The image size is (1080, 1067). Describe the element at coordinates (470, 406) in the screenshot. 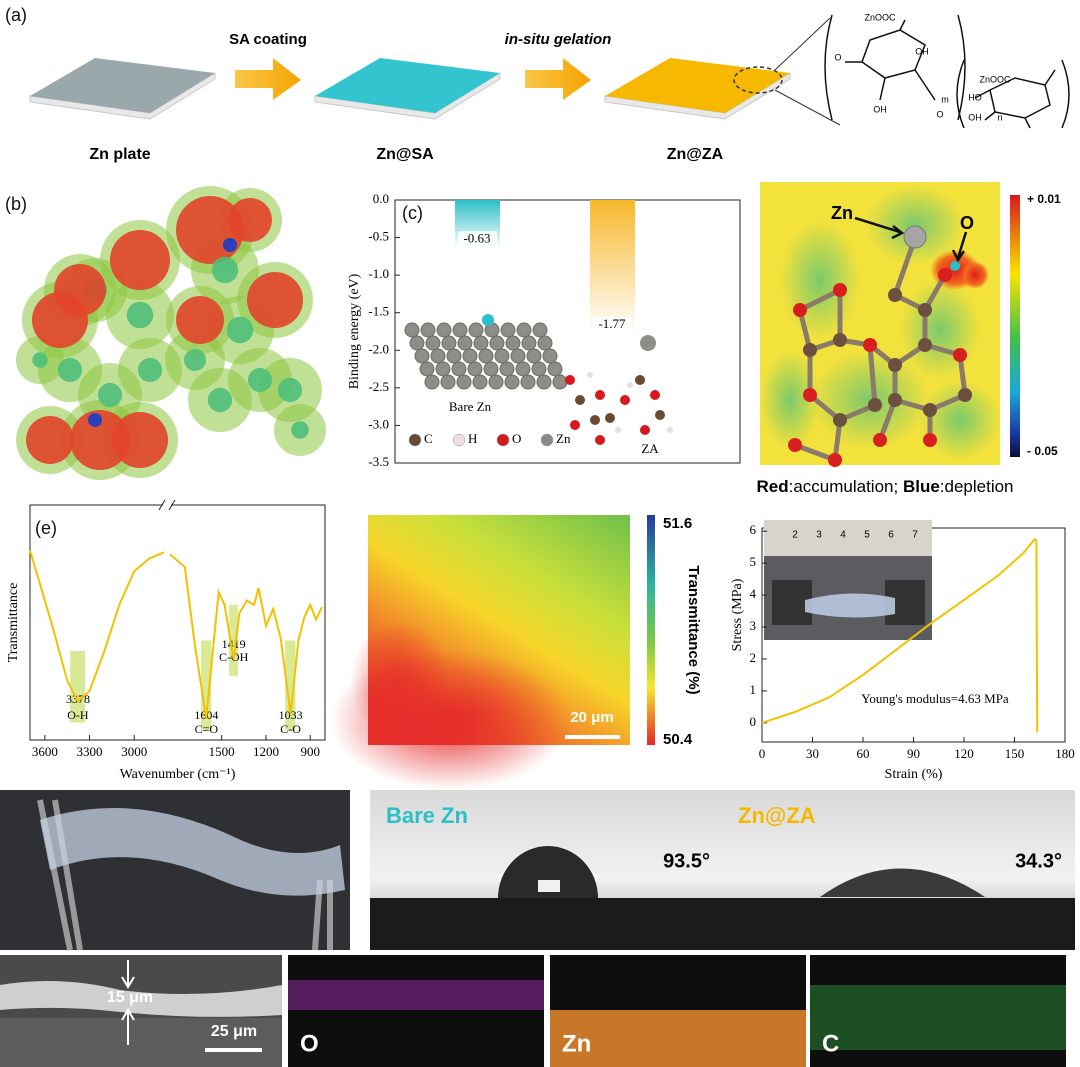

I see `structure-label: Bare Zn` at that location.